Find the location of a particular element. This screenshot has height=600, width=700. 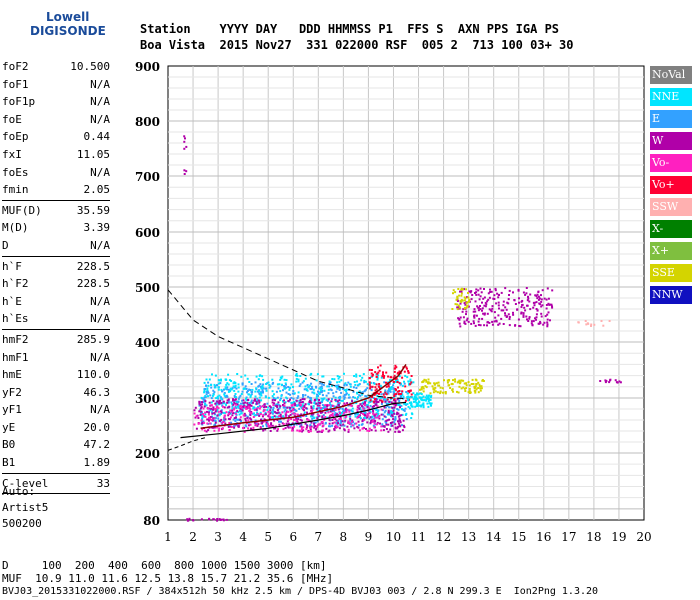

logo-line2: DIGISONDE is located at coordinates (68, 31).